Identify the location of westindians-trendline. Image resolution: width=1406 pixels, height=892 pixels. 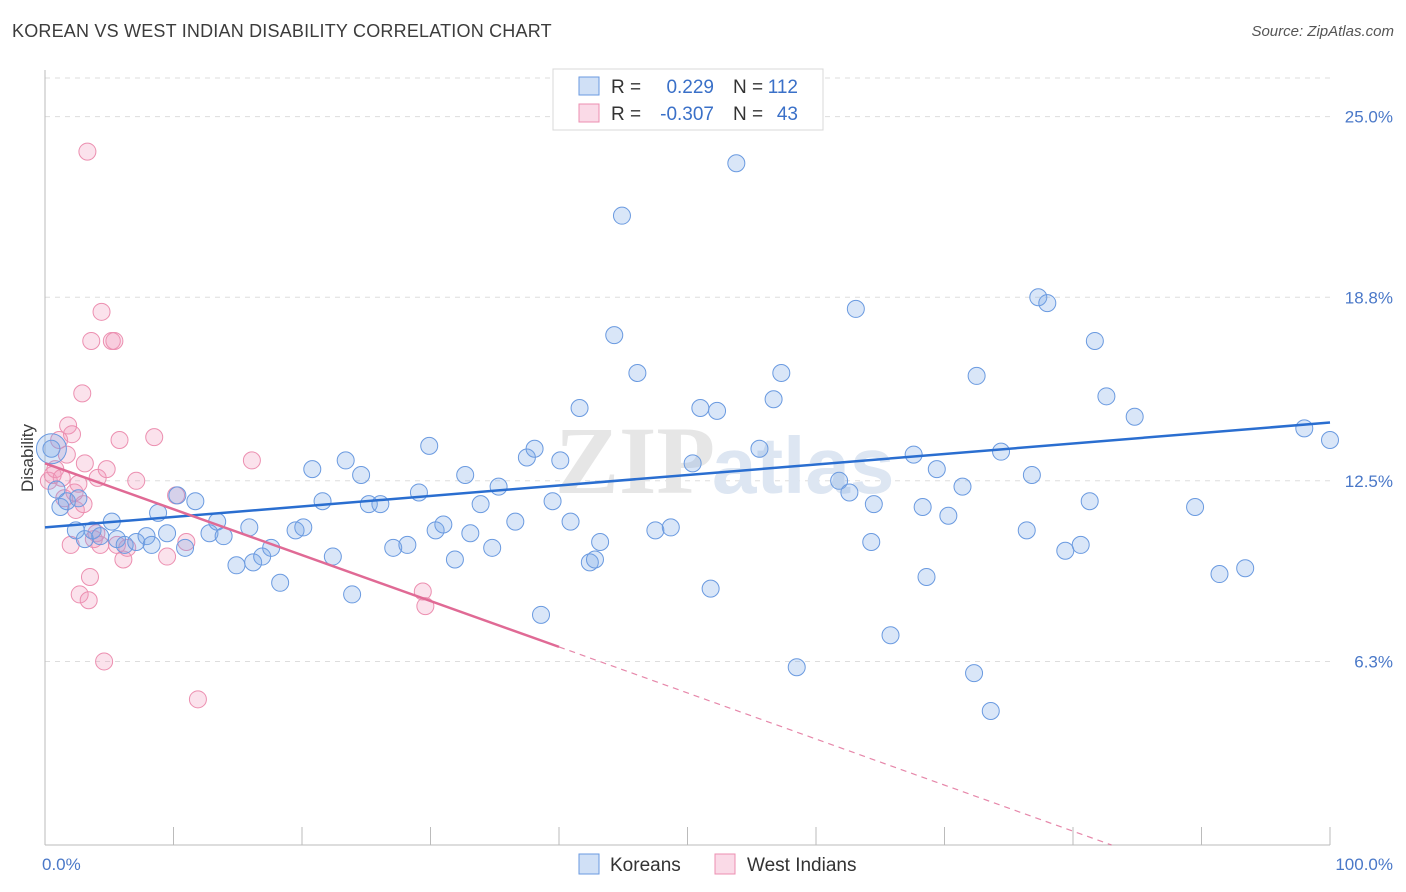
(302, 555).